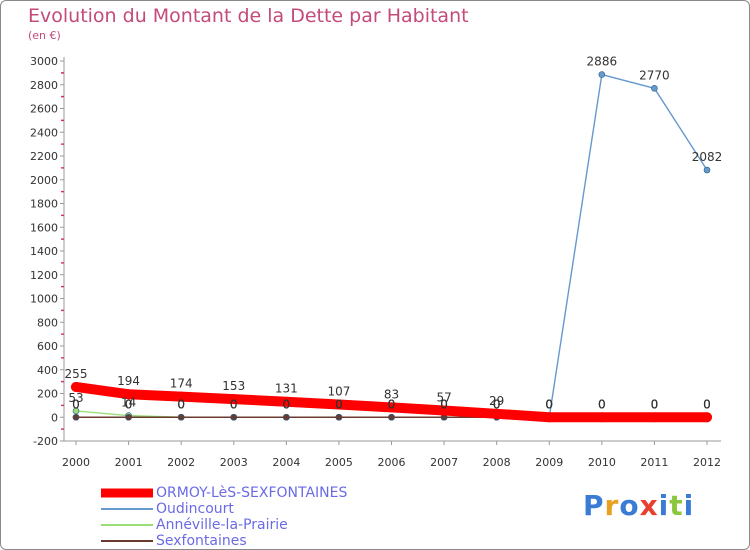 The width and height of the screenshot is (750, 550). Describe the element at coordinates (234, 462) in the screenshot. I see `x-tick-label: 2003` at that location.